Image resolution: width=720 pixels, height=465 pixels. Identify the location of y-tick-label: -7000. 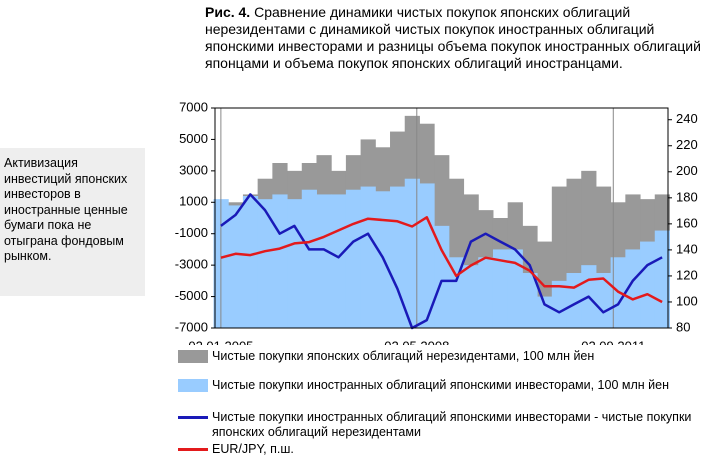
(191, 326).